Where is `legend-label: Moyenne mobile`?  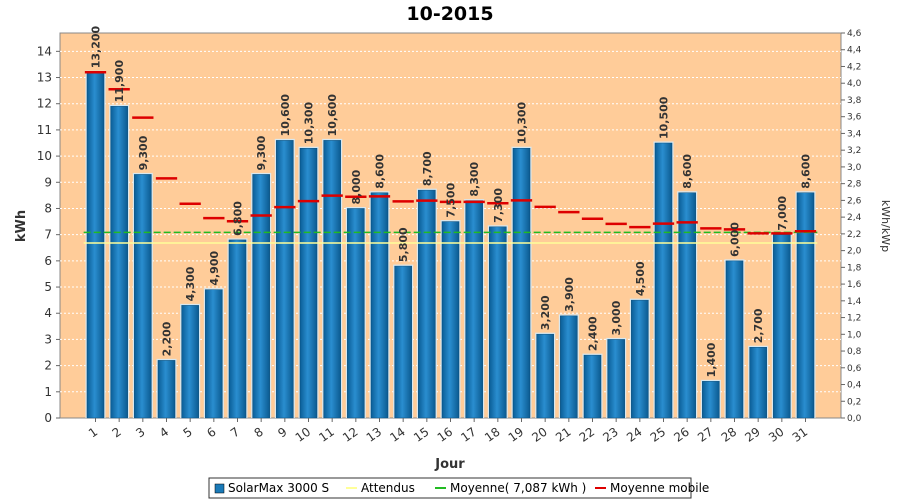 legend-label: Moyenne mobile is located at coordinates (659, 488).